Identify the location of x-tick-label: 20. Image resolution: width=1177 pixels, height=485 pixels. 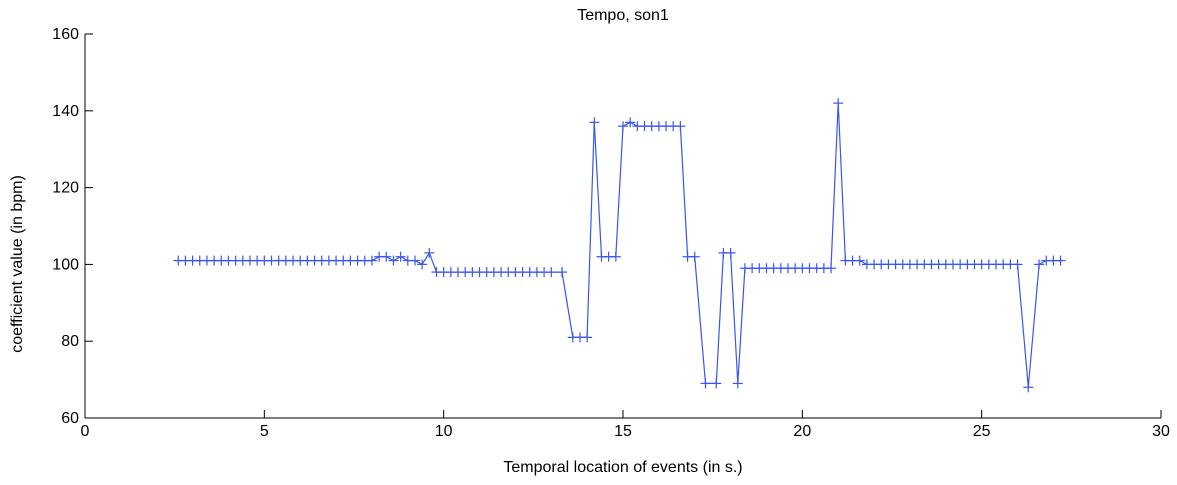
(802, 431).